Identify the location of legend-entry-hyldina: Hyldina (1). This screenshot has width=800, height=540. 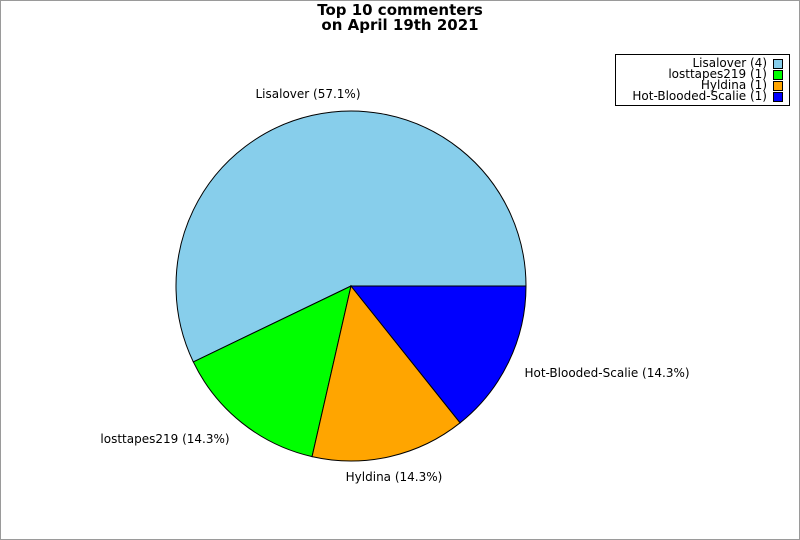
(699, 85).